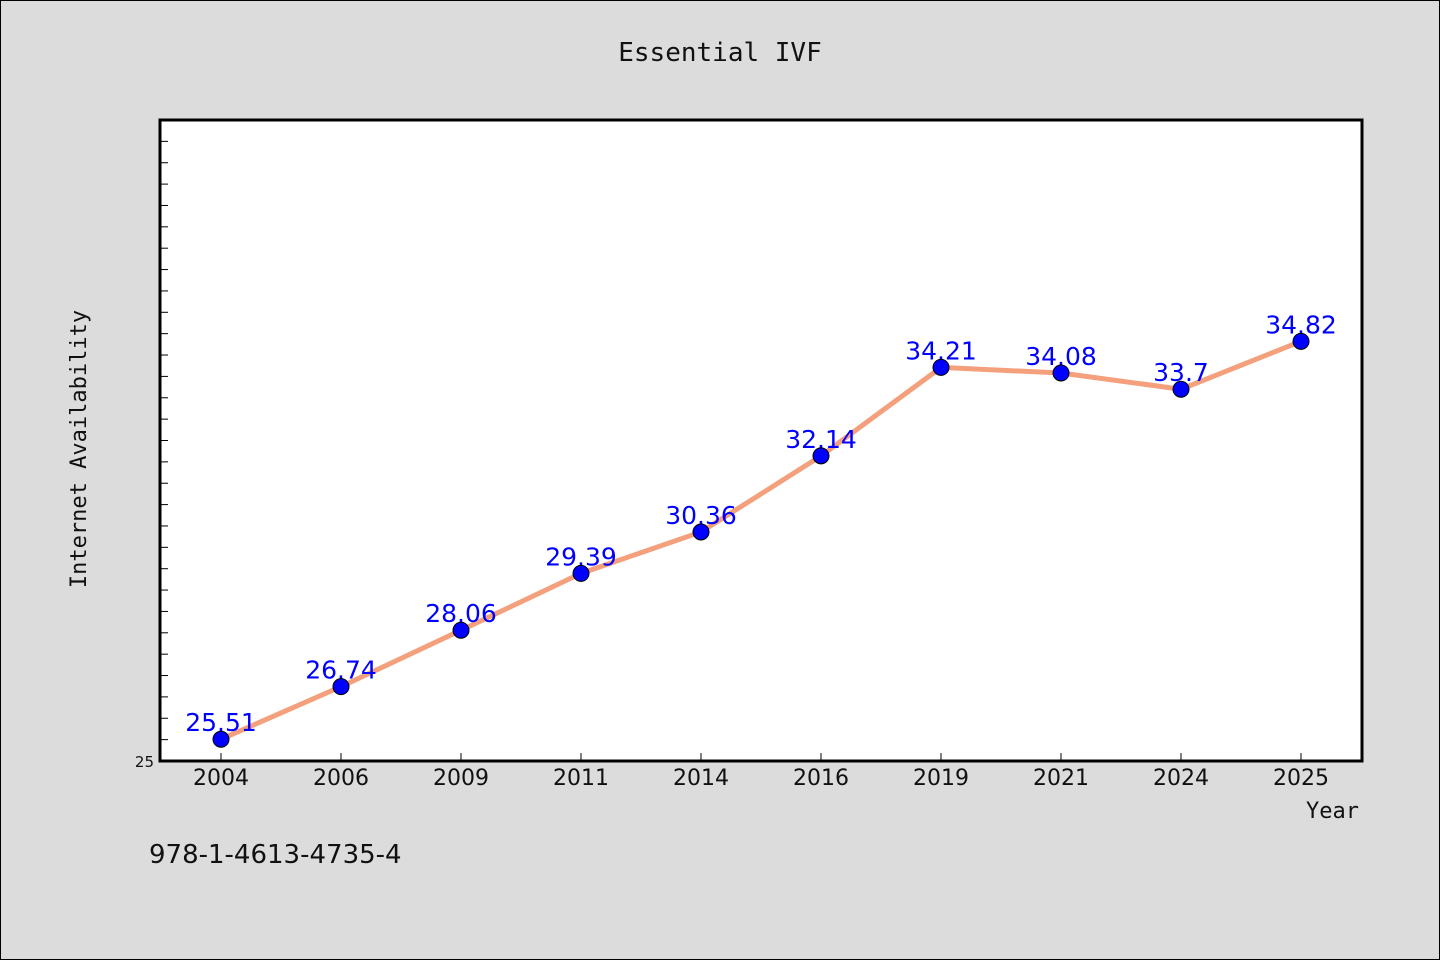 The height and width of the screenshot is (960, 1440). What do you see at coordinates (761, 772) in the screenshot?
I see `x-axis-ticks: 2004 2006 2009 2011 2014 2016 2019 2021 2024 2025` at bounding box center [761, 772].